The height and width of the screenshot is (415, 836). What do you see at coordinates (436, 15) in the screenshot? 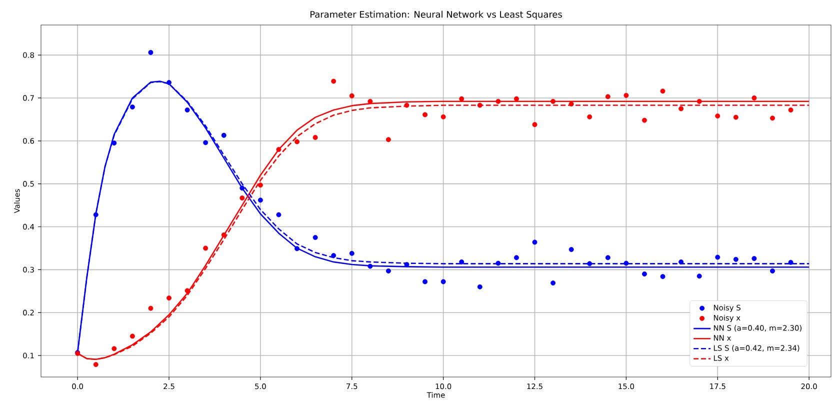
I see `chart-title: Parameter Estimation: Neural Network vs Least Squares` at bounding box center [436, 15].